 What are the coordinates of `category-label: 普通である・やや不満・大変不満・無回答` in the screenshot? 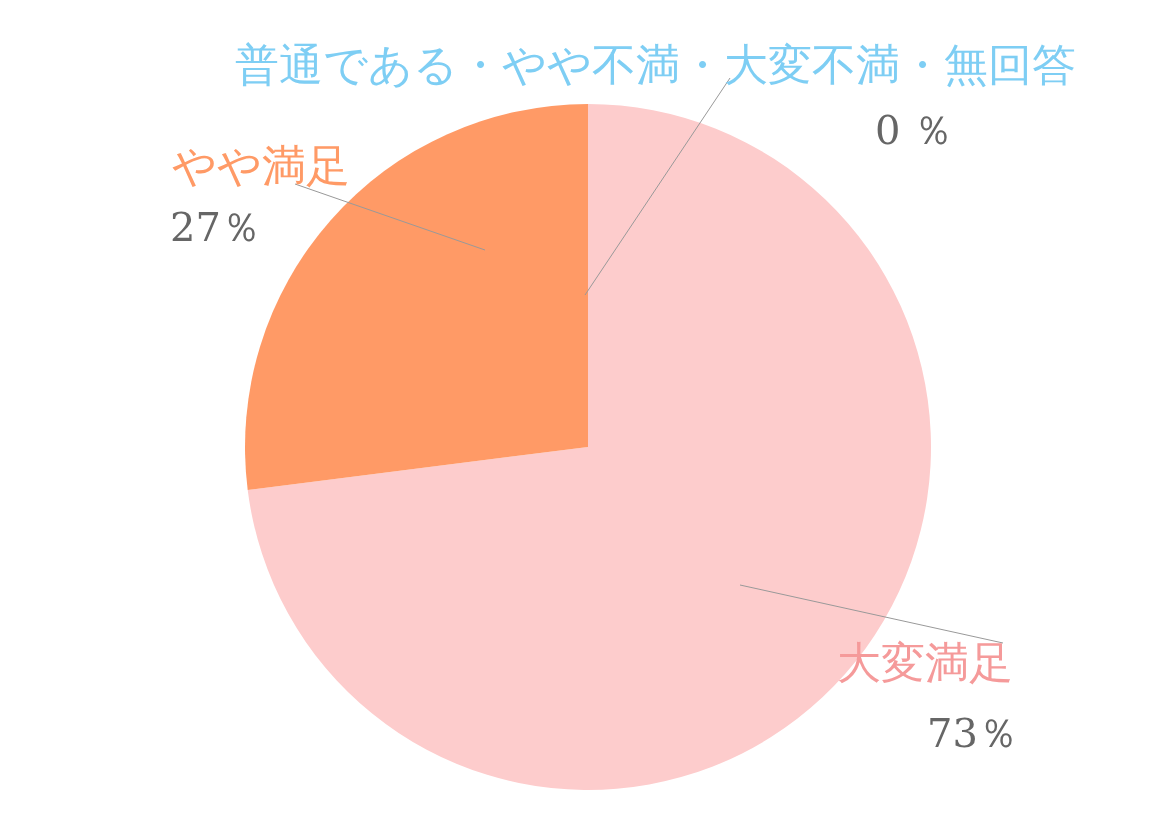 It's located at (655, 64).